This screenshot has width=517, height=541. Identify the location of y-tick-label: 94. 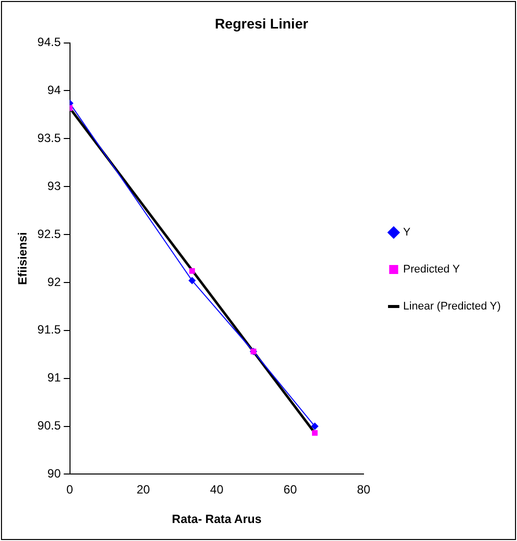
(54, 90).